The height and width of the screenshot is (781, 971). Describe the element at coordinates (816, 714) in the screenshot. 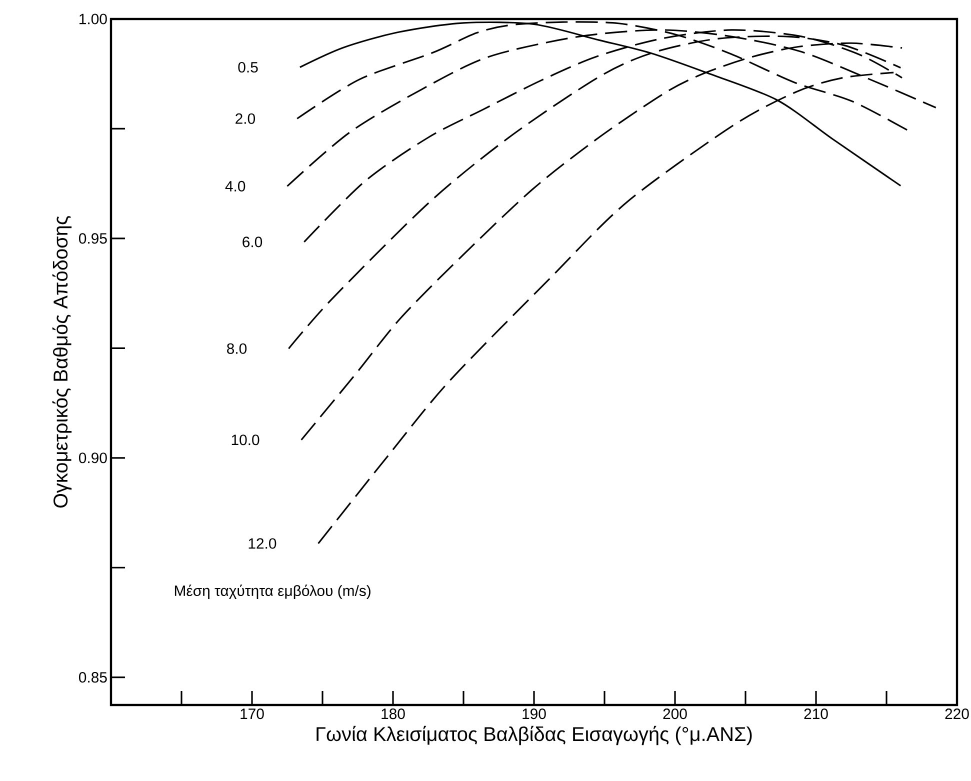

I see `x-tick-label: 210` at that location.